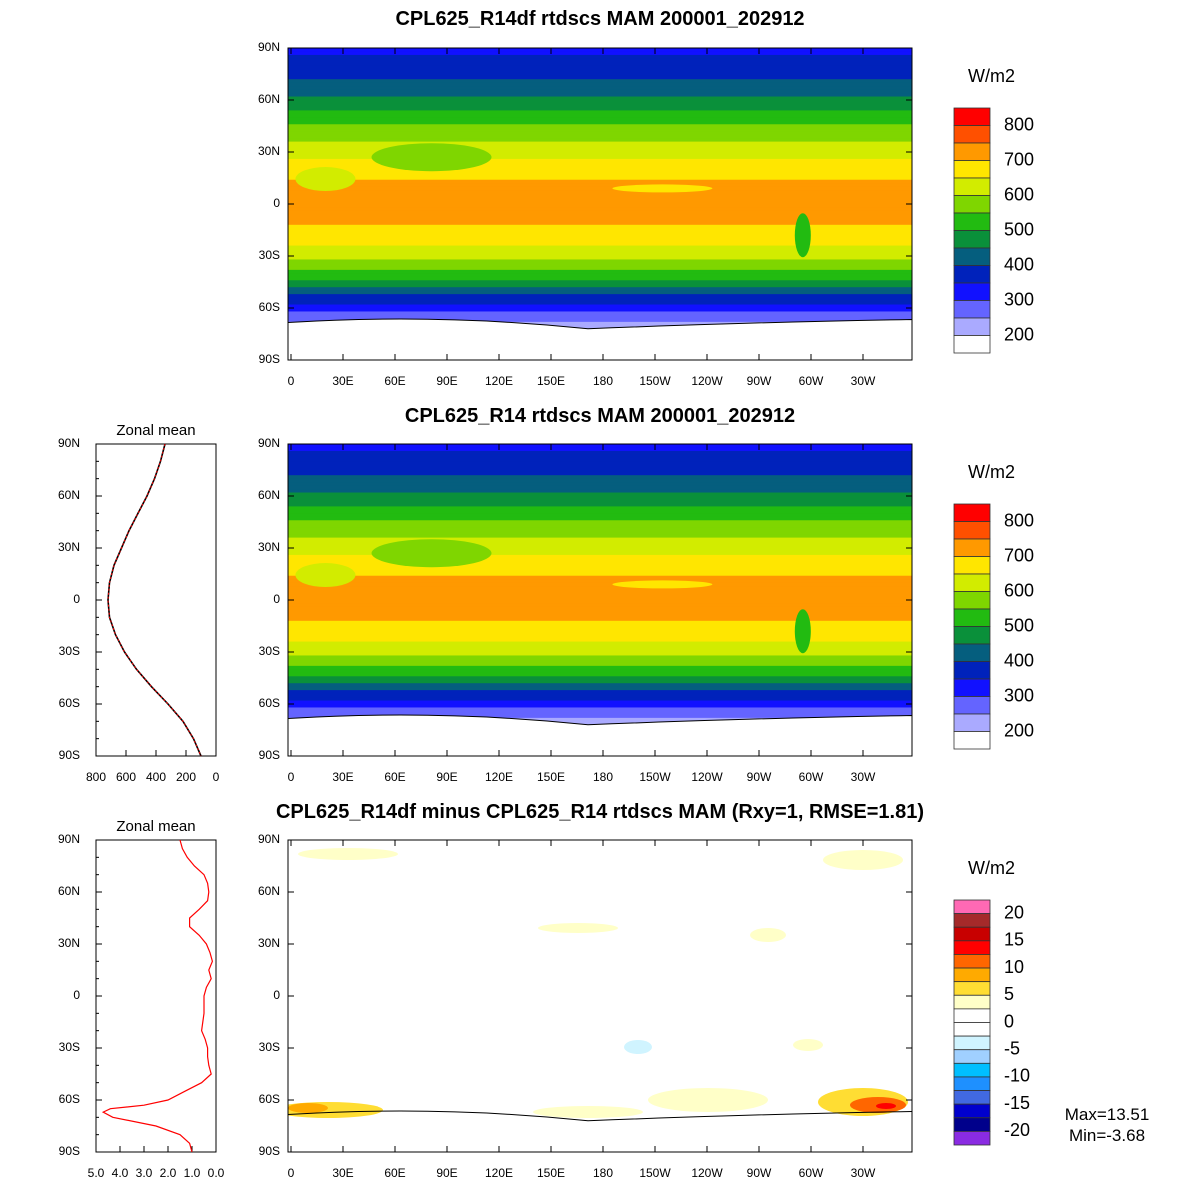  What do you see at coordinates (291, 777) in the screenshot?
I see `lon-tick-label: 0` at bounding box center [291, 777].